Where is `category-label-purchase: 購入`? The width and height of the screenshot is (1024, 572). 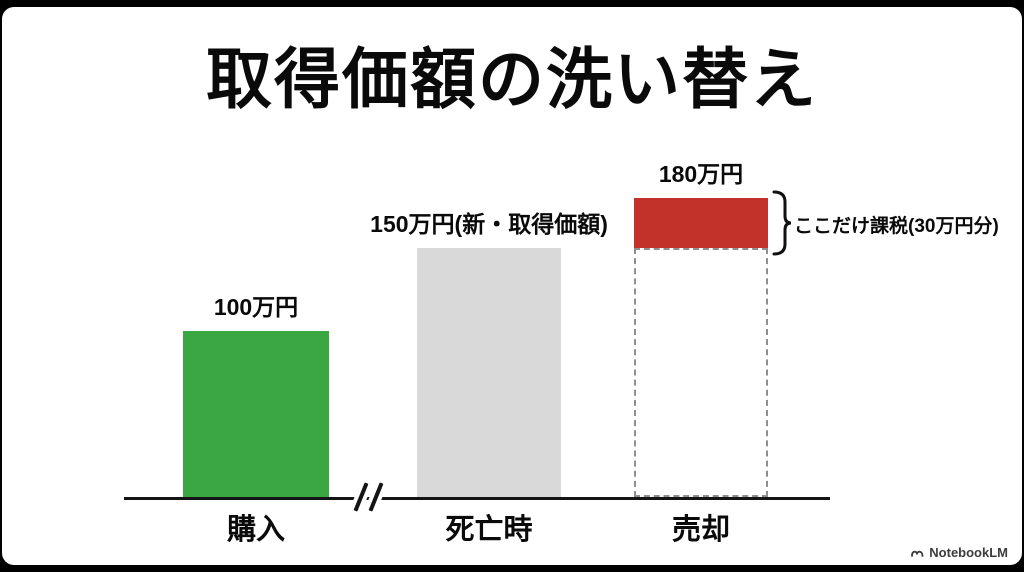 category-label-purchase: 購入 is located at coordinates (255, 530).